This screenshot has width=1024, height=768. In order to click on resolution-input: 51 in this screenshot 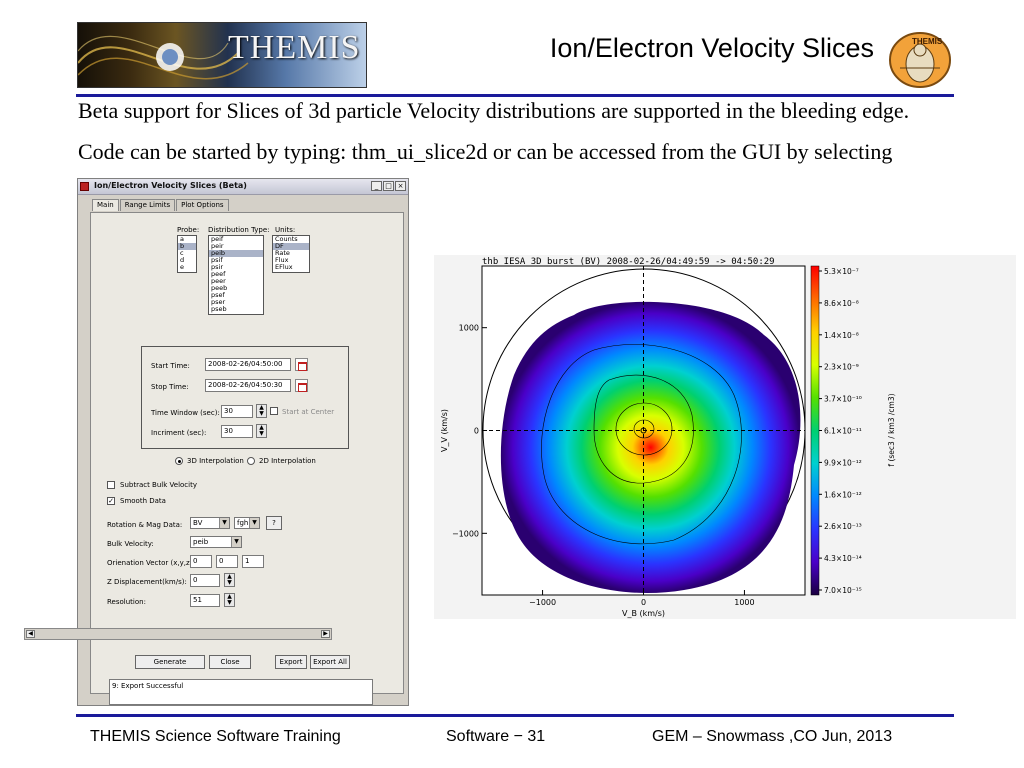, I will do `click(205, 600)`.